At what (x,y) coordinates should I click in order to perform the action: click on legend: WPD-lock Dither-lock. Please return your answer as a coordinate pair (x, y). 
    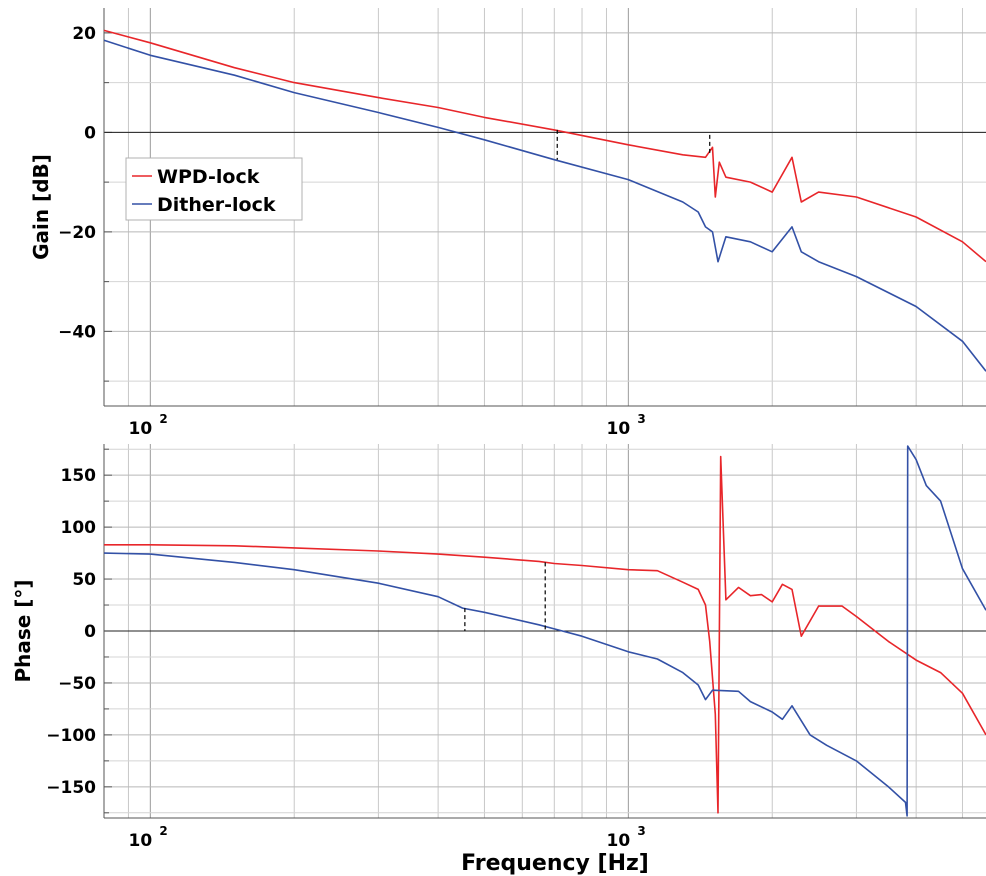
    Looking at the image, I should click on (214, 189).